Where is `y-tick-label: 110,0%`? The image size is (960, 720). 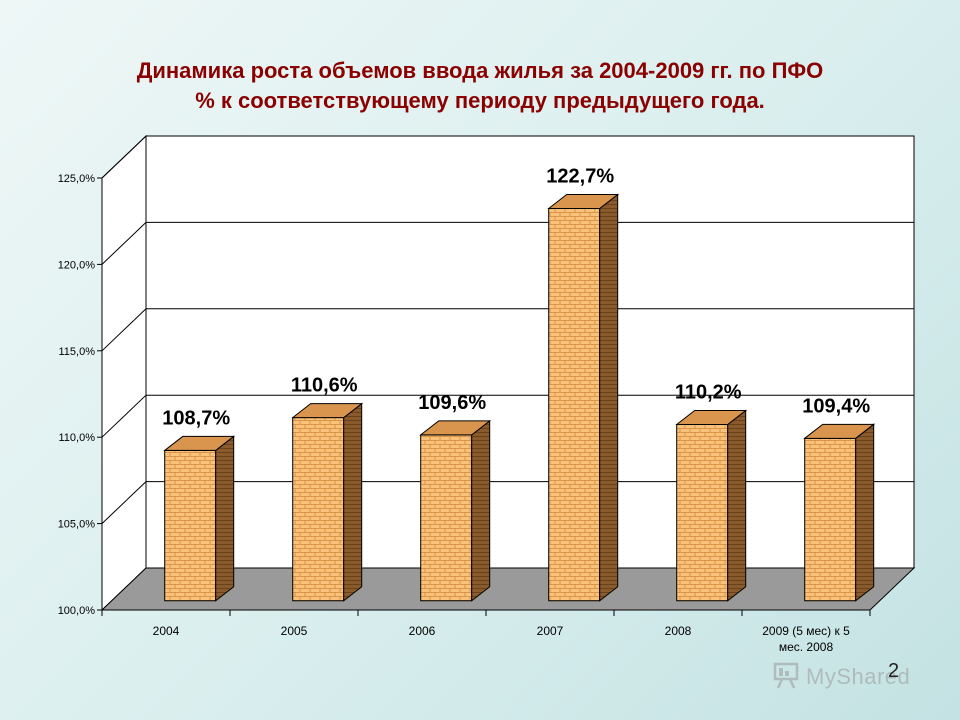
y-tick-label: 110,0% is located at coordinates (77, 438).